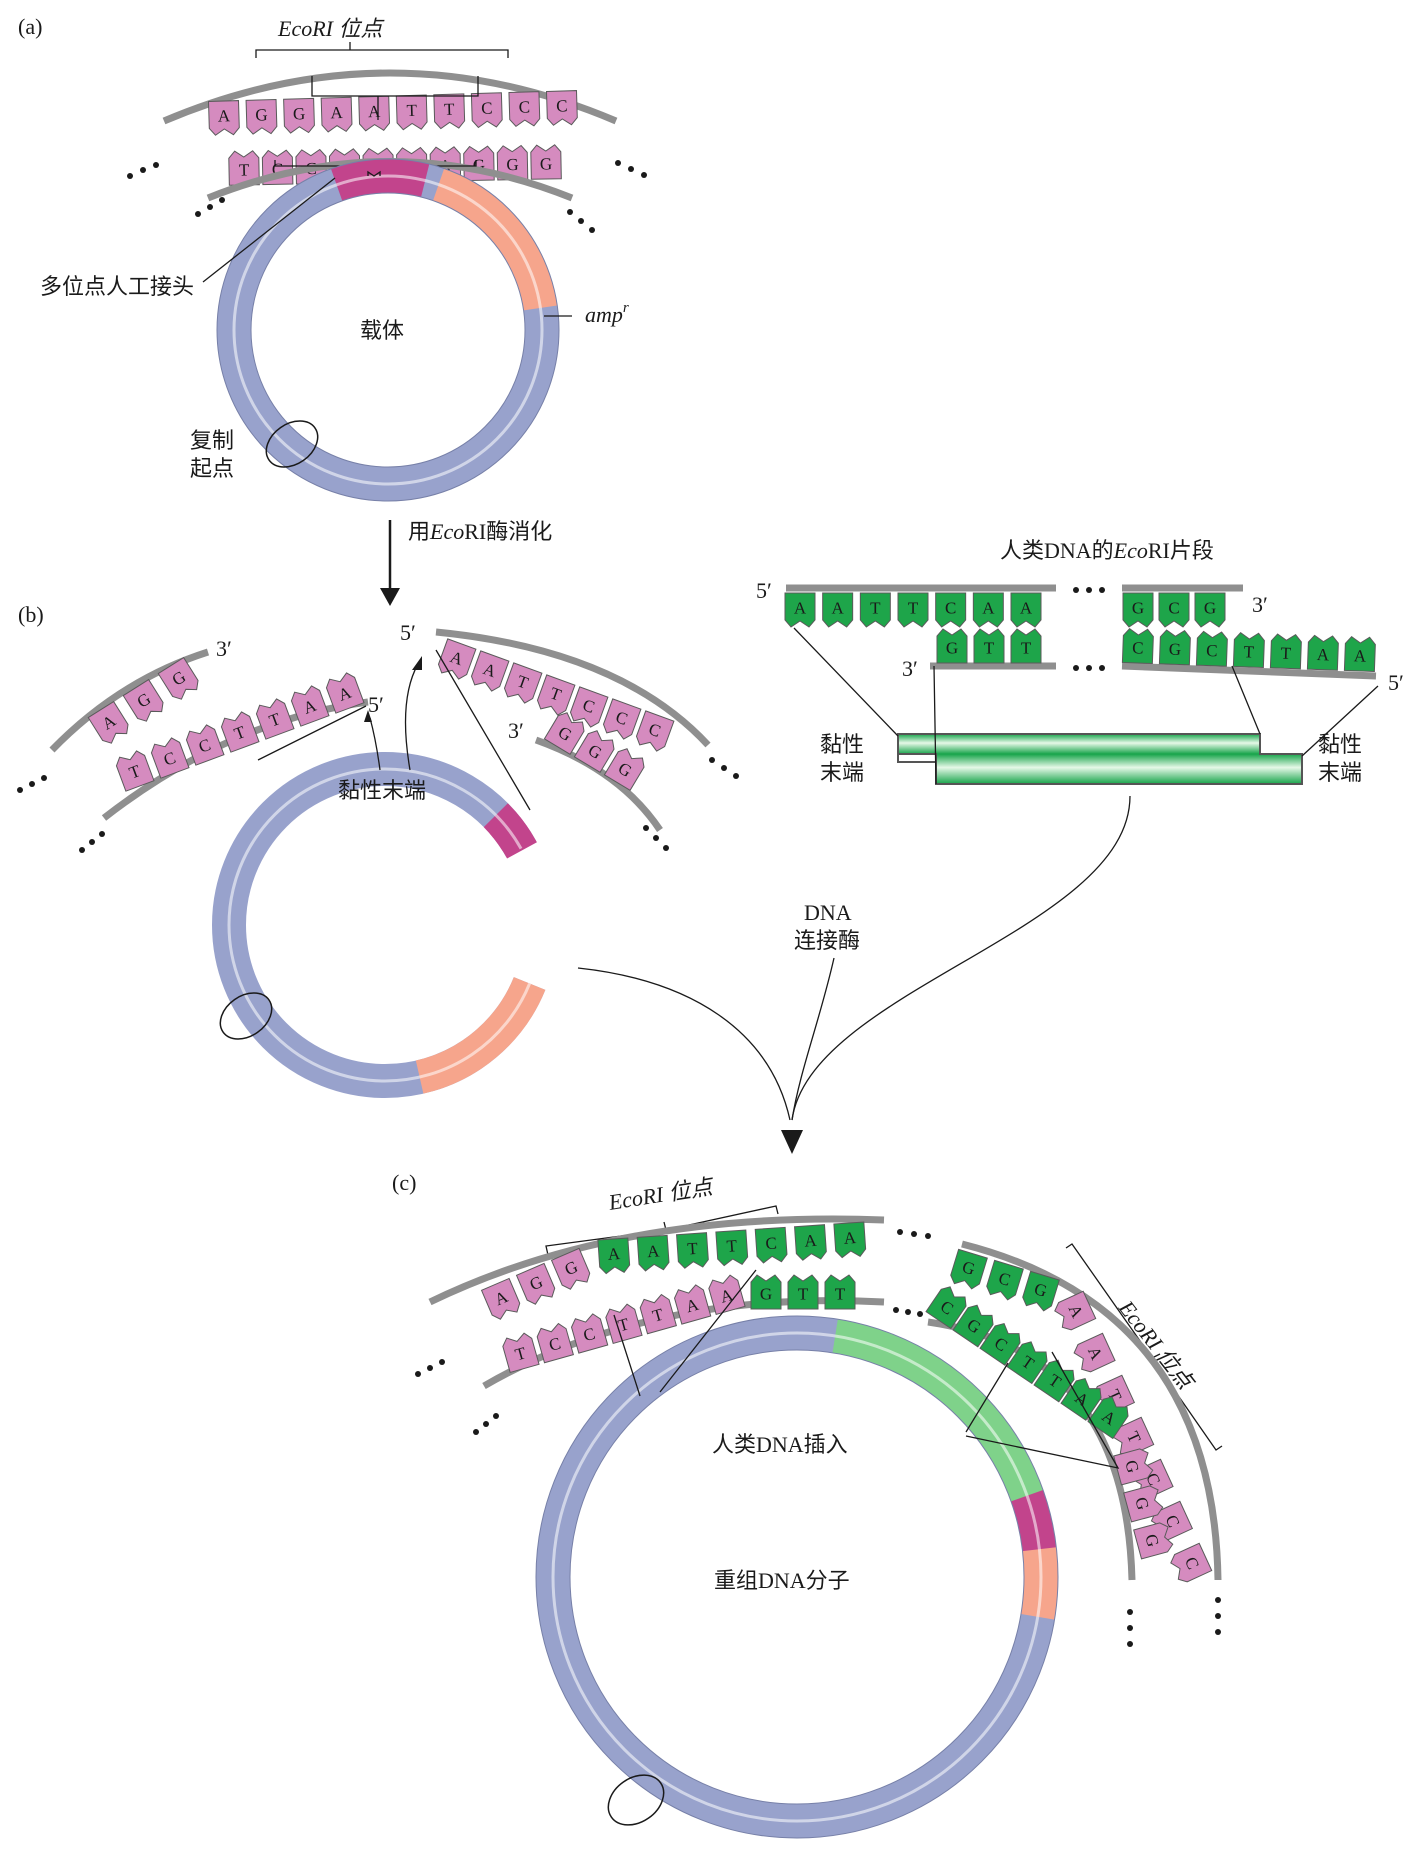  What do you see at coordinates (1086, 706) in the screenshot?
I see `fragment-projection-lines` at bounding box center [1086, 706].